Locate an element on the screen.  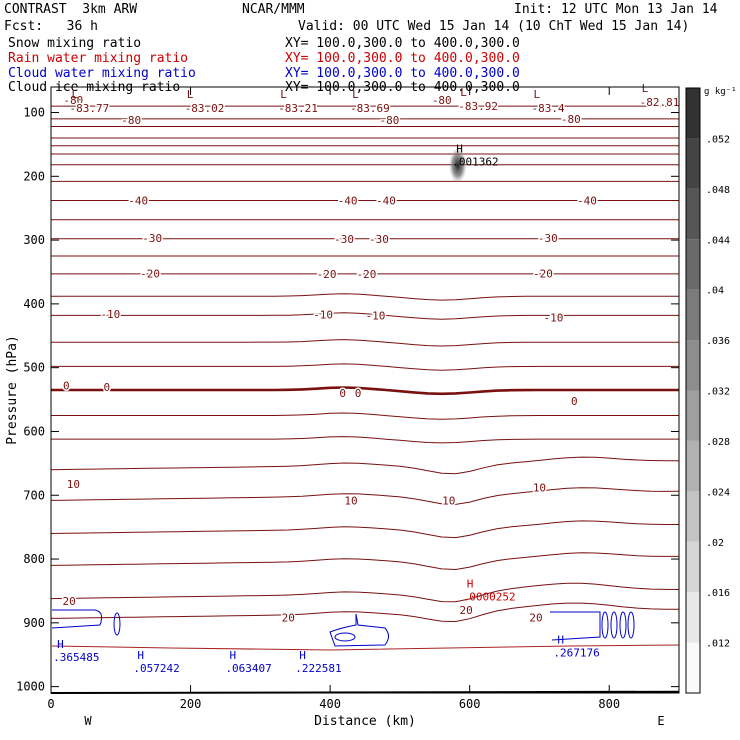
colorbar-tick-label: .012 is located at coordinates (718, 644).